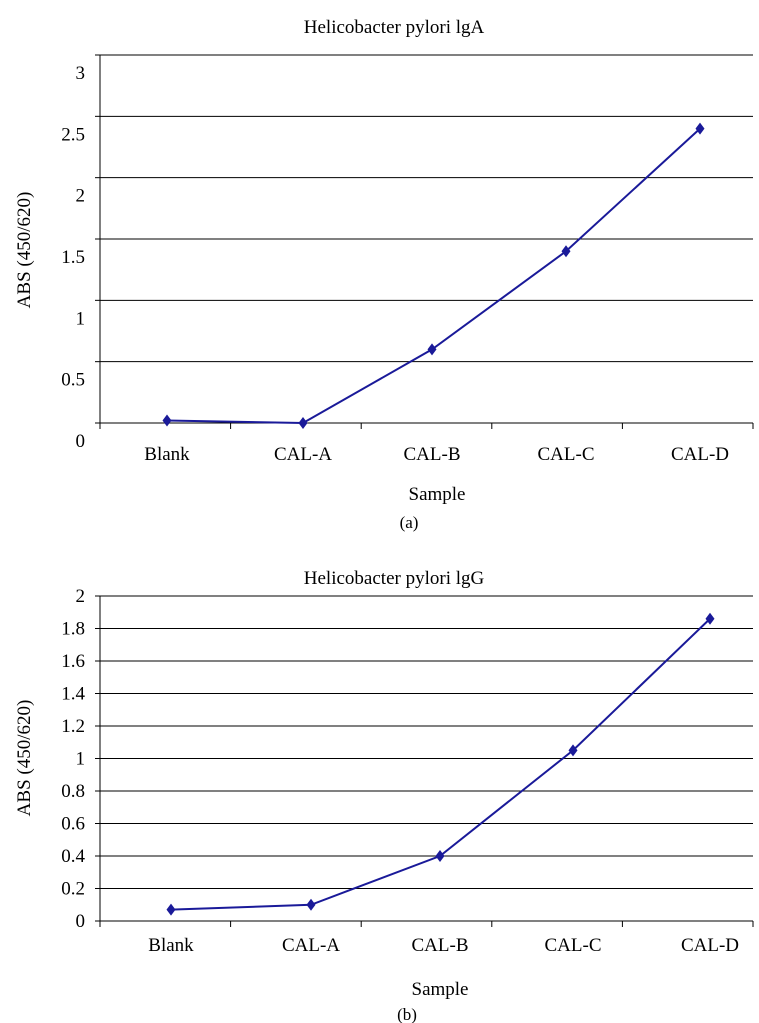 This screenshot has width=759, height=1023. I want to click on chart-a-x-tick-labels: Blank CAL-A CAL-B CAL-C CAL-D, so click(436, 454).